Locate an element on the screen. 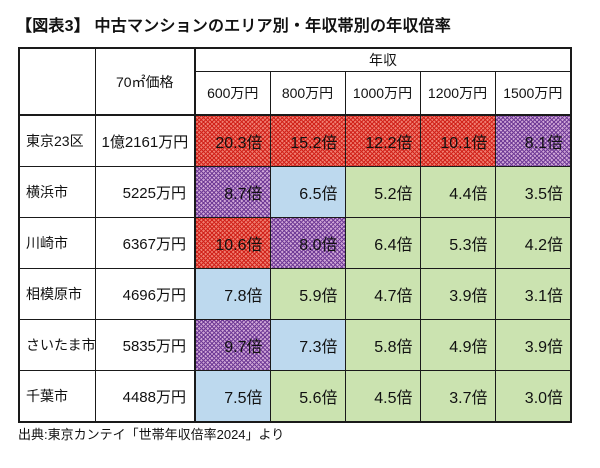  area-cell: さいたま市 is located at coordinates (57, 345).